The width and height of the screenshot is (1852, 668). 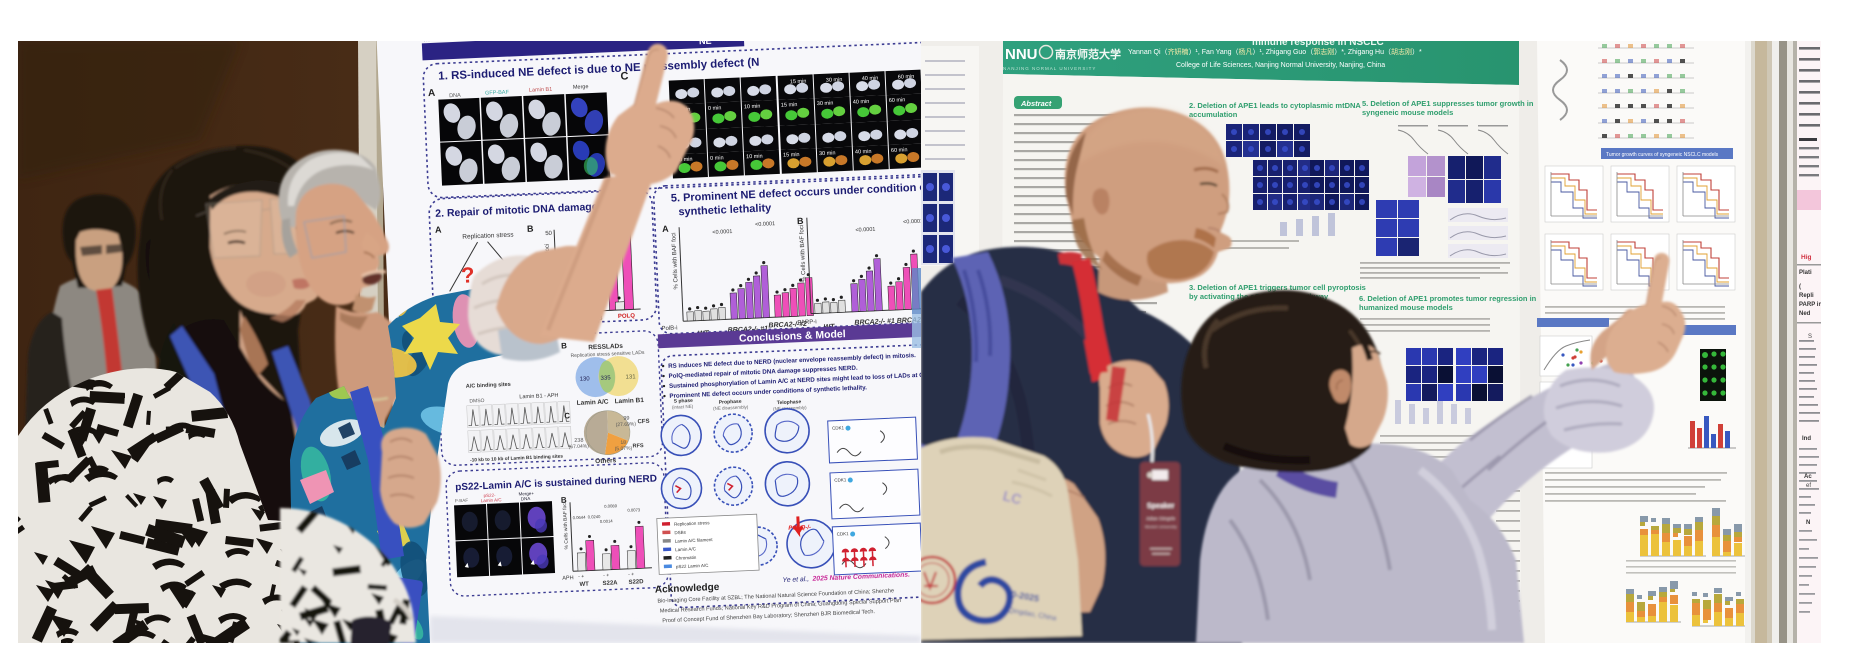 What do you see at coordinates (490, 496) in the screenshot?
I see `svg-text: pS22-` at bounding box center [490, 496].